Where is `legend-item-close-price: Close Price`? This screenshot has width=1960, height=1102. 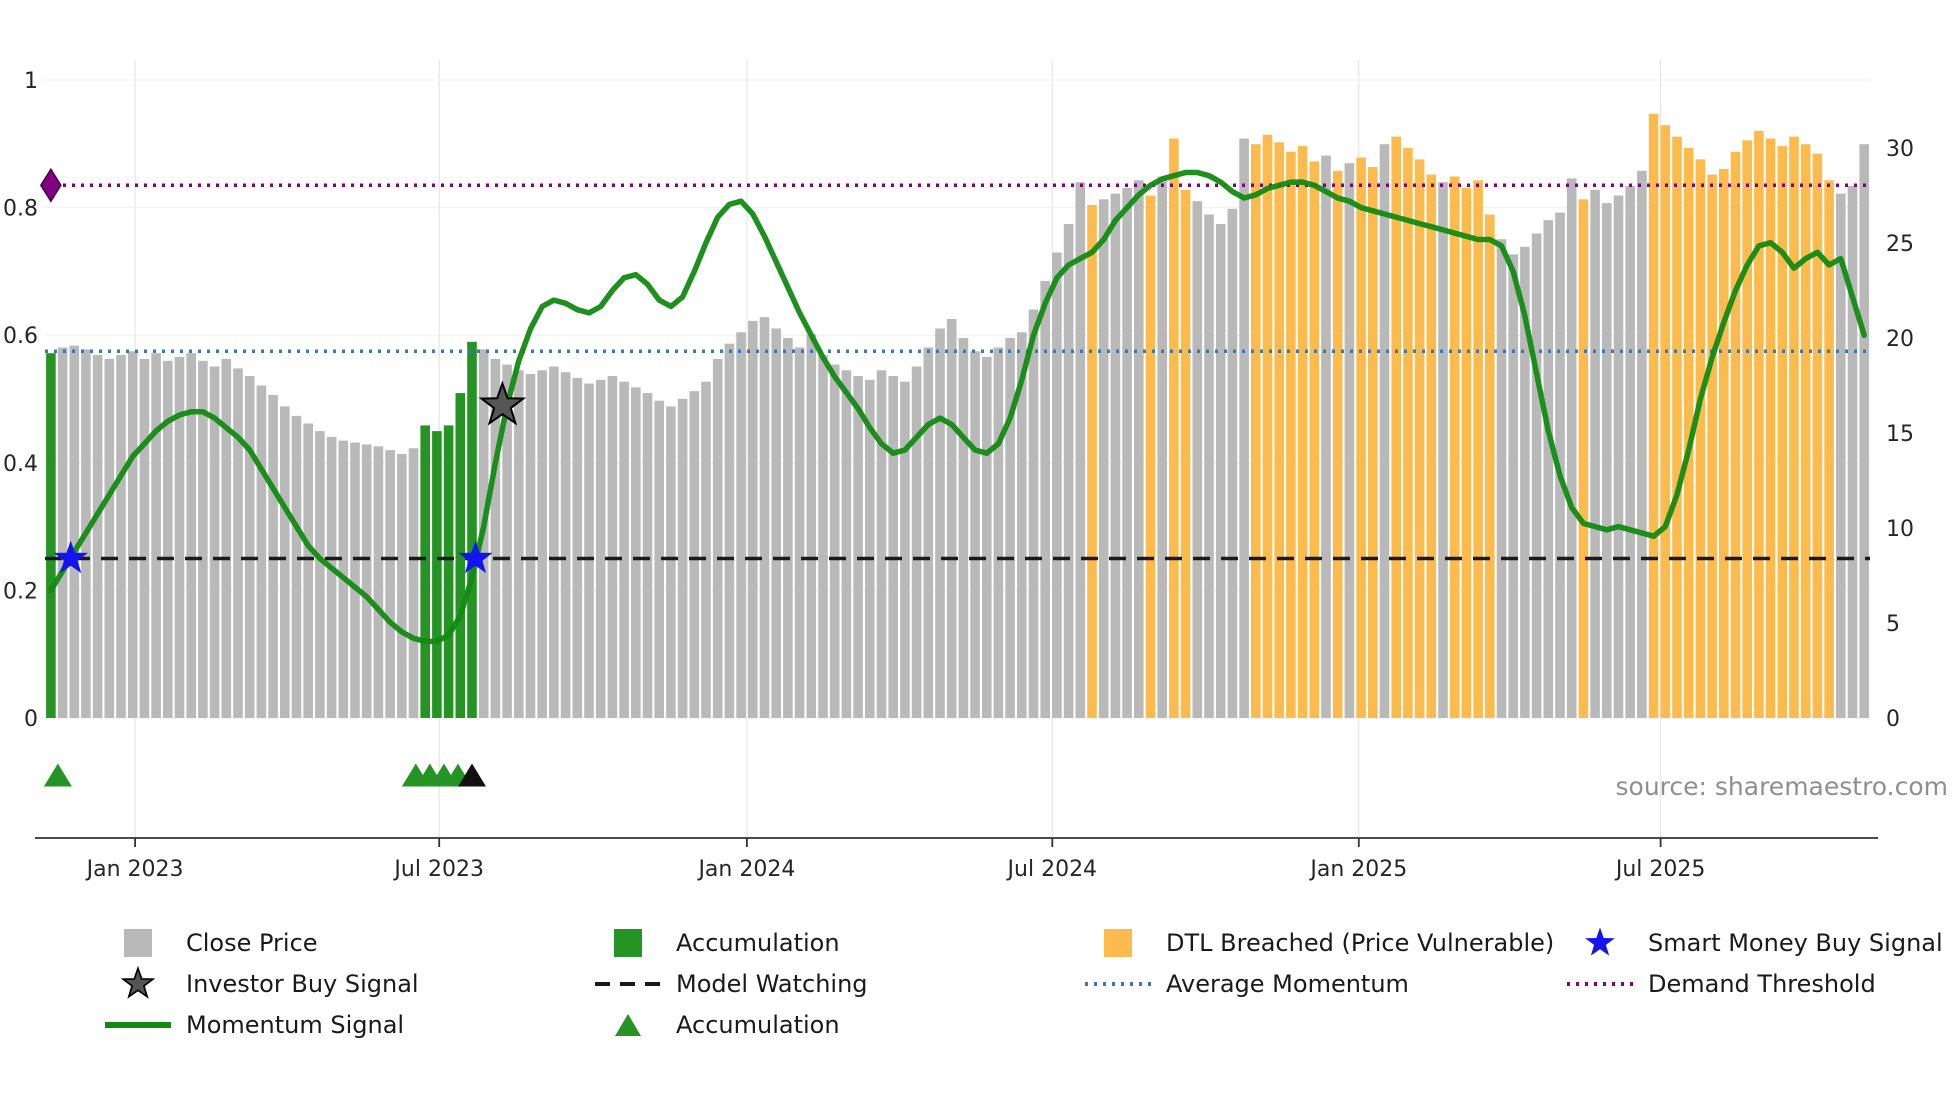 legend-item-close-price: Close Price is located at coordinates (259, 942).